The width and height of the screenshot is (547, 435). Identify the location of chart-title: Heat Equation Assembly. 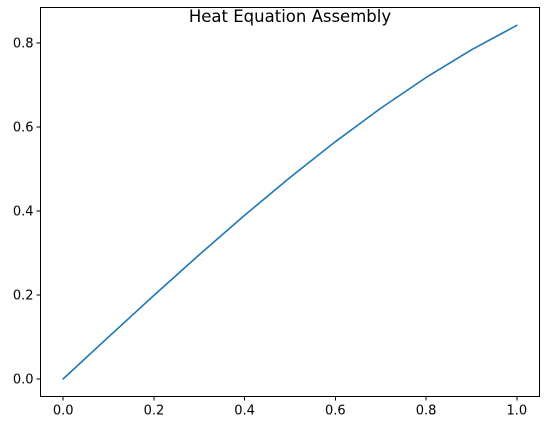
(290, 16).